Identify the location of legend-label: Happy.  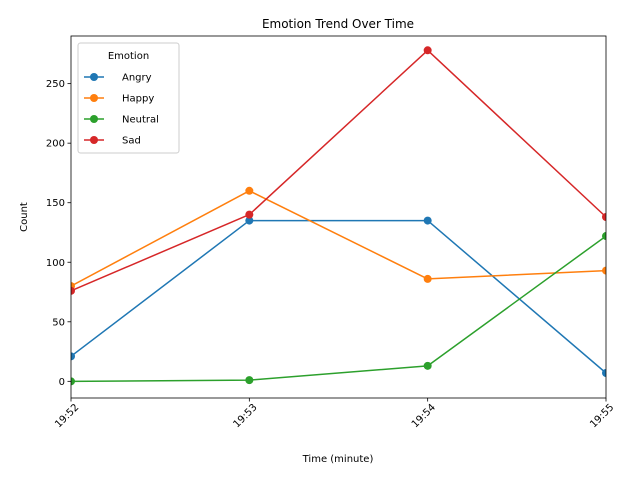
(138, 99).